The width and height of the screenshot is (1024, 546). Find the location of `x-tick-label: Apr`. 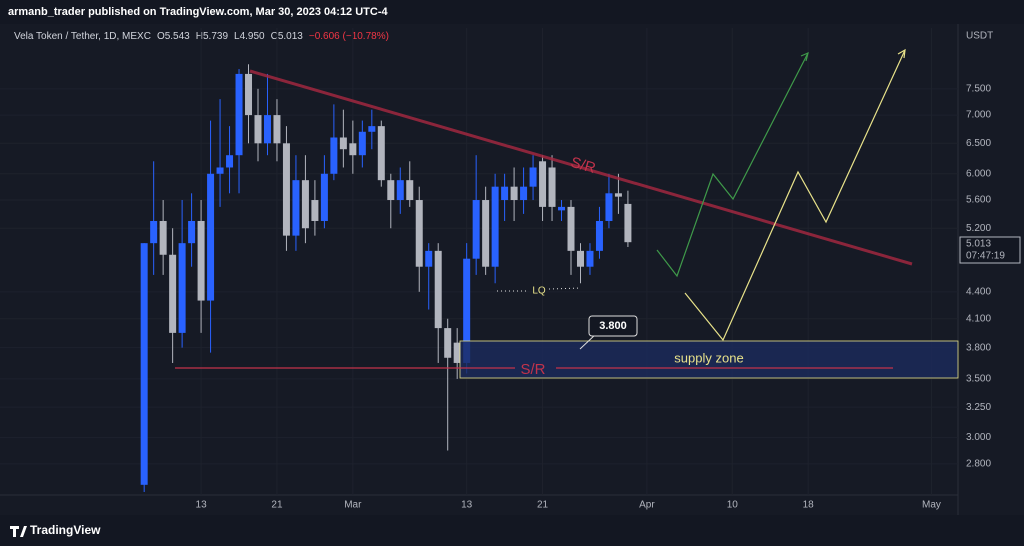

x-tick-label: Apr is located at coordinates (647, 505).